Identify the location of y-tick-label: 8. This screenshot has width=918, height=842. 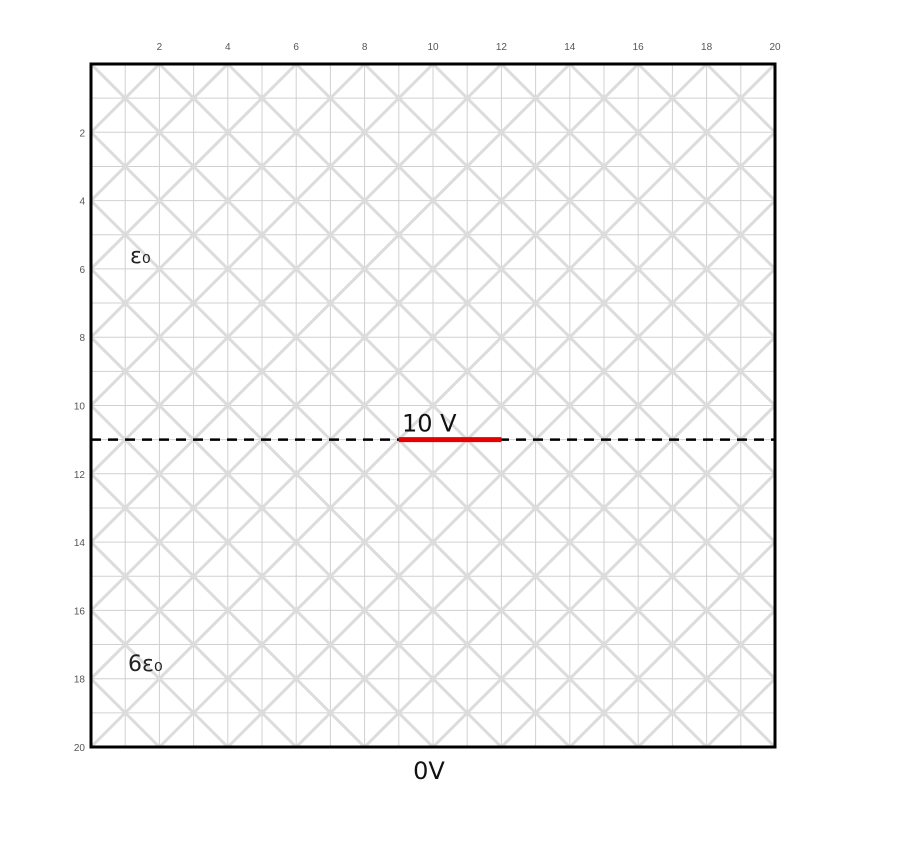
(82, 338).